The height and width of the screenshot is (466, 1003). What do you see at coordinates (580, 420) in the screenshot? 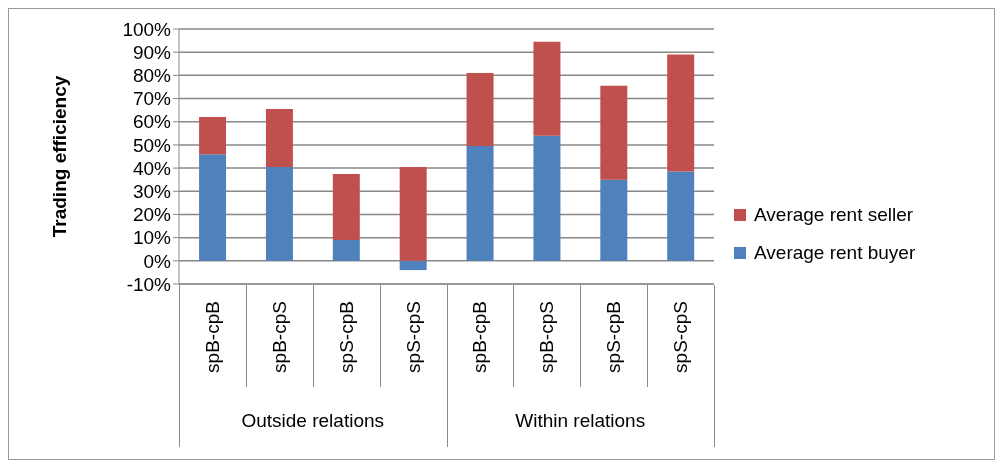
I see `text: Within relations` at bounding box center [580, 420].